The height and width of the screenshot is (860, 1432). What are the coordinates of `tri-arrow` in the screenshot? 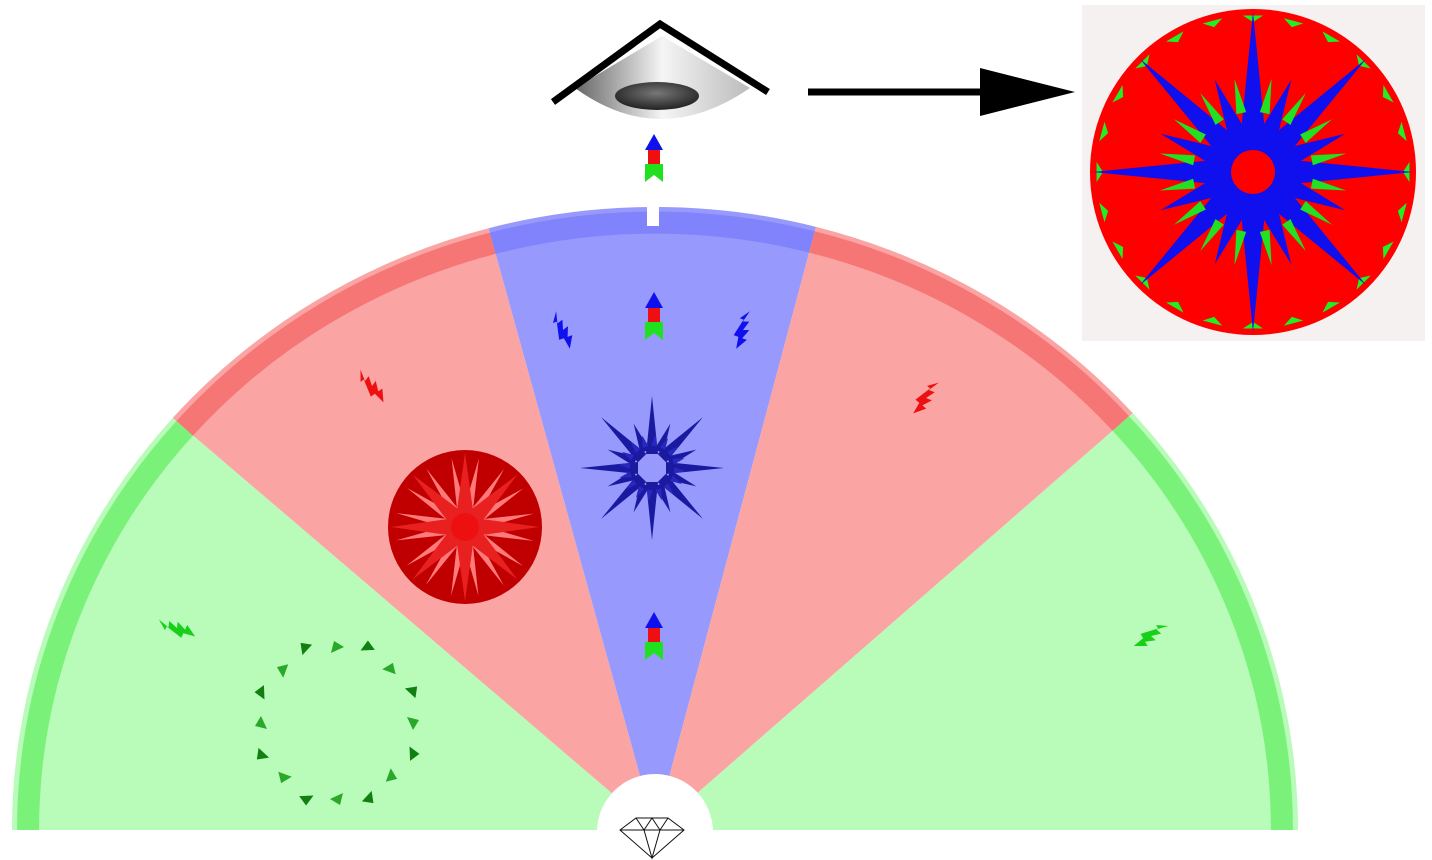 It's located at (654, 158).